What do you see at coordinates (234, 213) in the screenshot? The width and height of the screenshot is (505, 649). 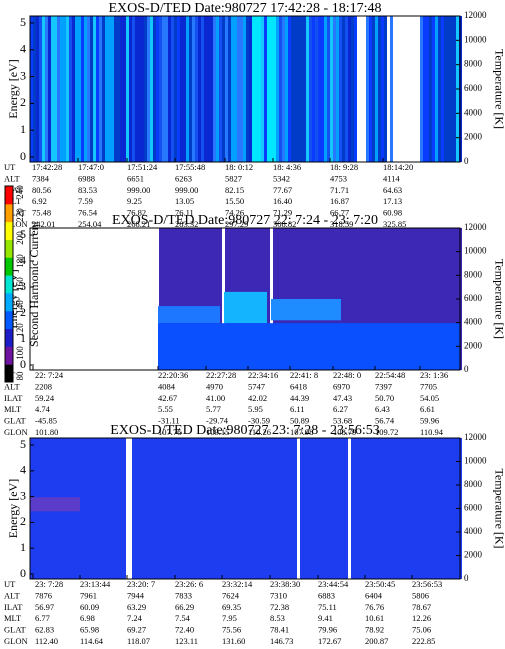 I see `cell: 74.26` at bounding box center [234, 213].